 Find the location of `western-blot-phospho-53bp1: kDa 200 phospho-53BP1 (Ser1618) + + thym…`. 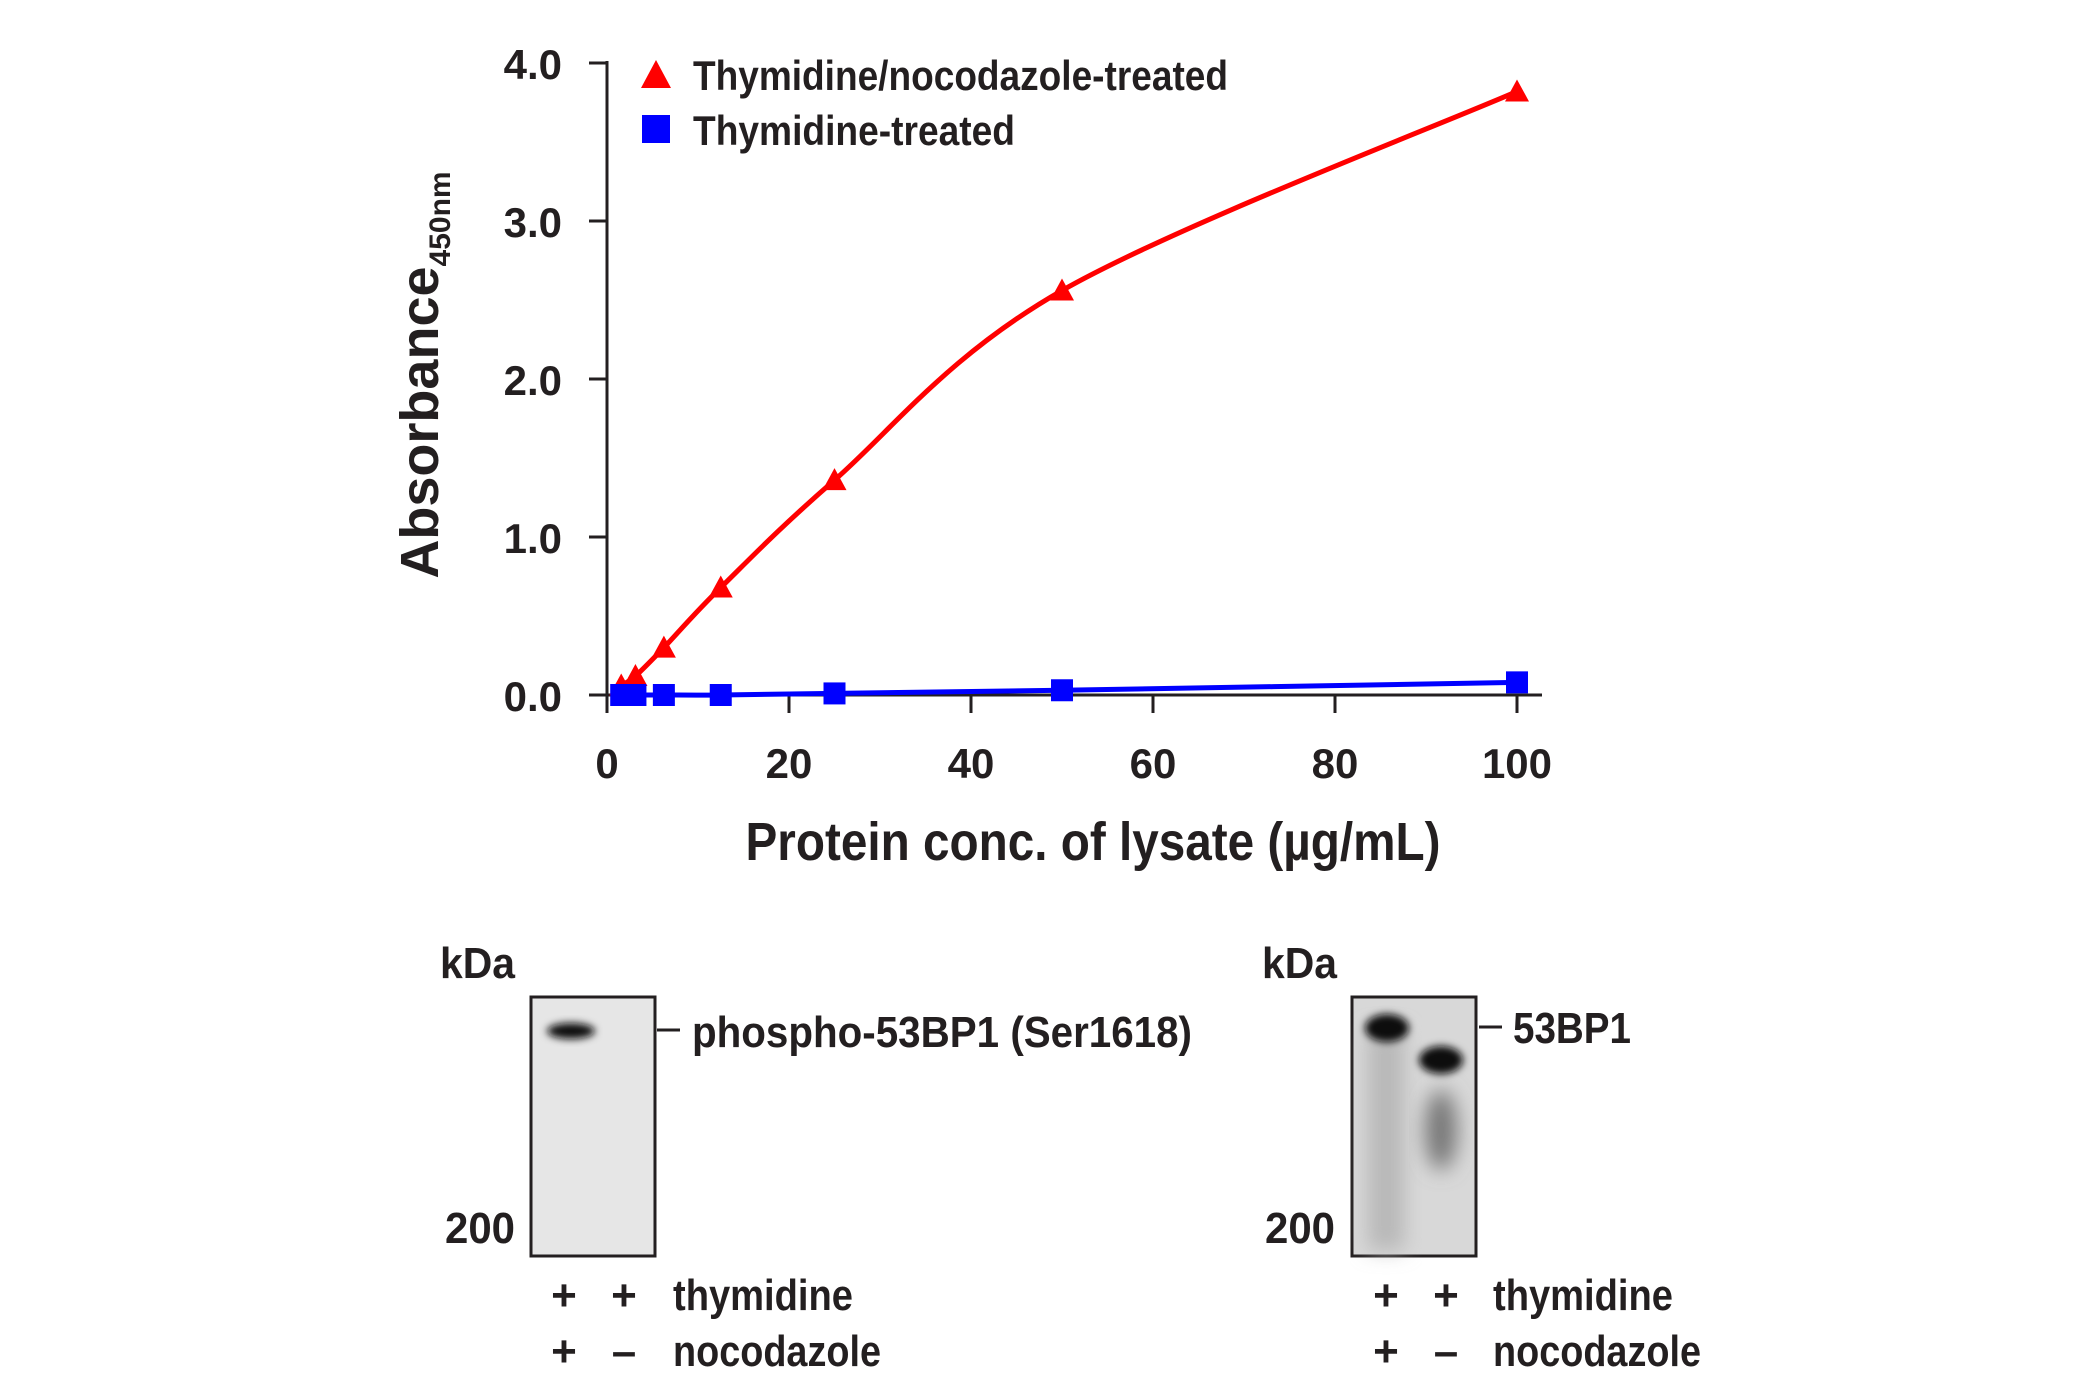

western-blot-phospho-53bp1: kDa 200 phospho-53BP1 (Ser1618) + + thym… is located at coordinates (816, 1157).